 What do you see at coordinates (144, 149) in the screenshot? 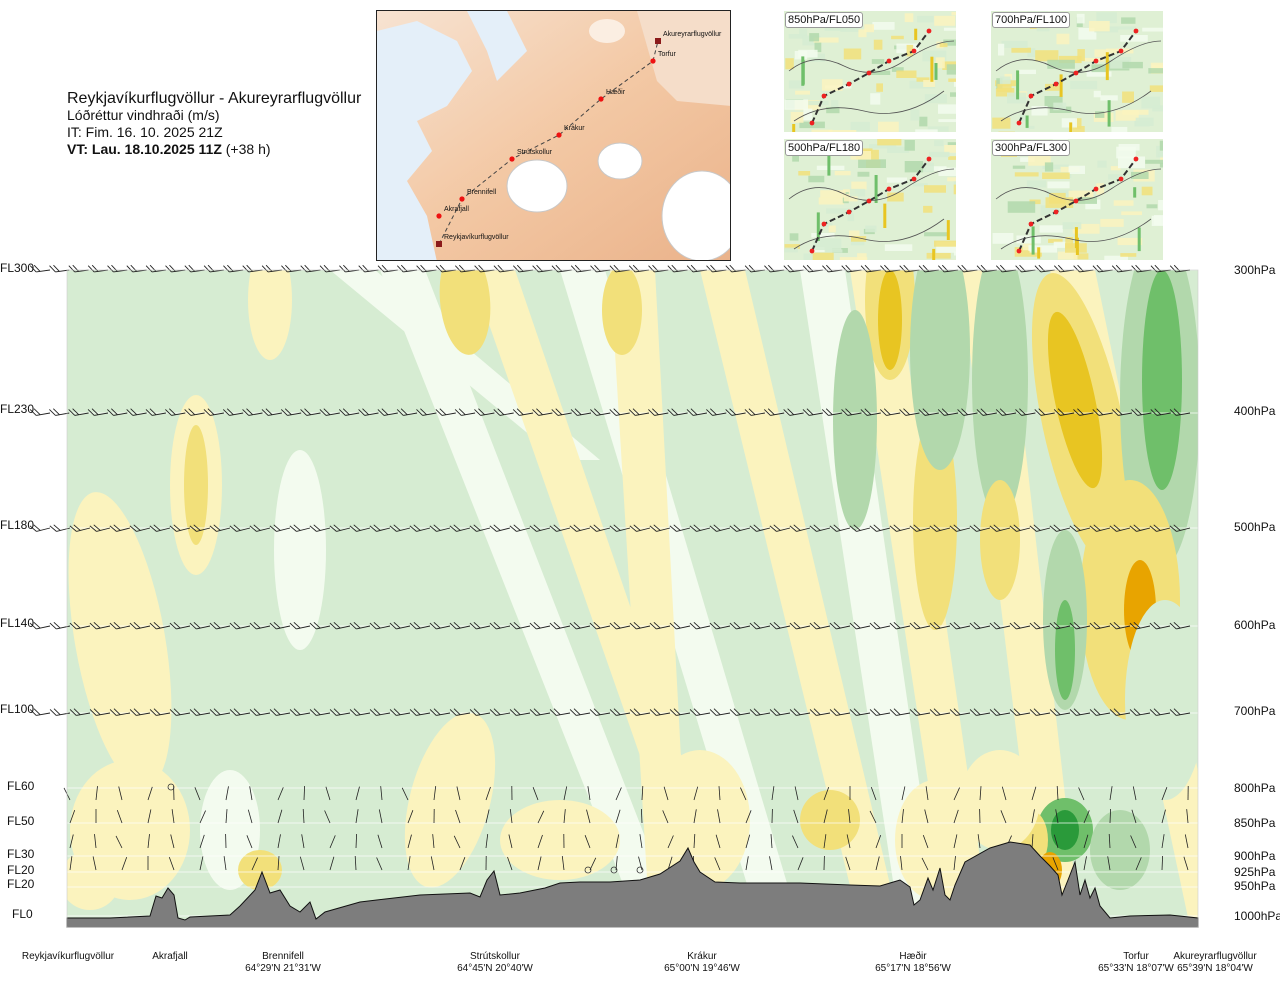
I see `valid-time: VT: Lau. 18.10.2025 11Z` at bounding box center [144, 149].